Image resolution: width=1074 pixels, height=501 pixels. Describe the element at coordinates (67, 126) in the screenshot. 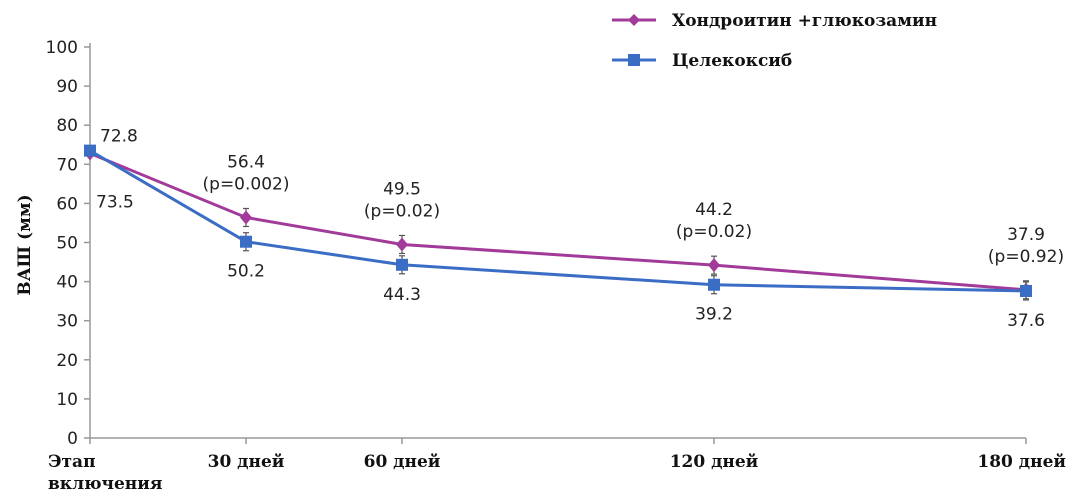

I see `y-tick-label: 80` at that location.